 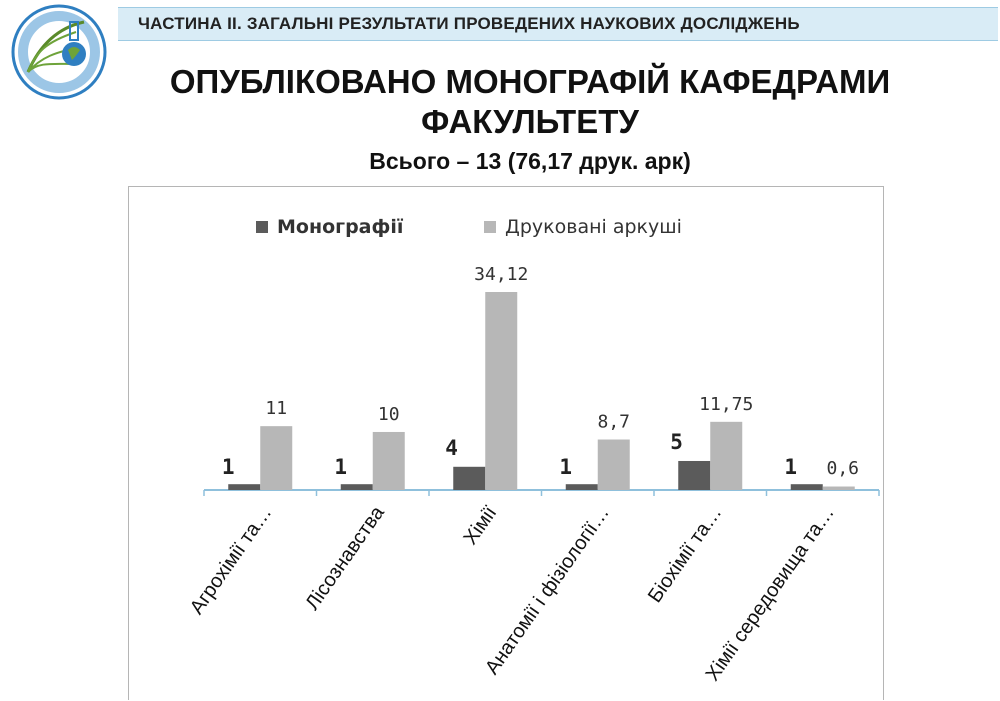 What do you see at coordinates (480, 525) in the screenshot?
I see `category-label-3: Хімії` at bounding box center [480, 525].